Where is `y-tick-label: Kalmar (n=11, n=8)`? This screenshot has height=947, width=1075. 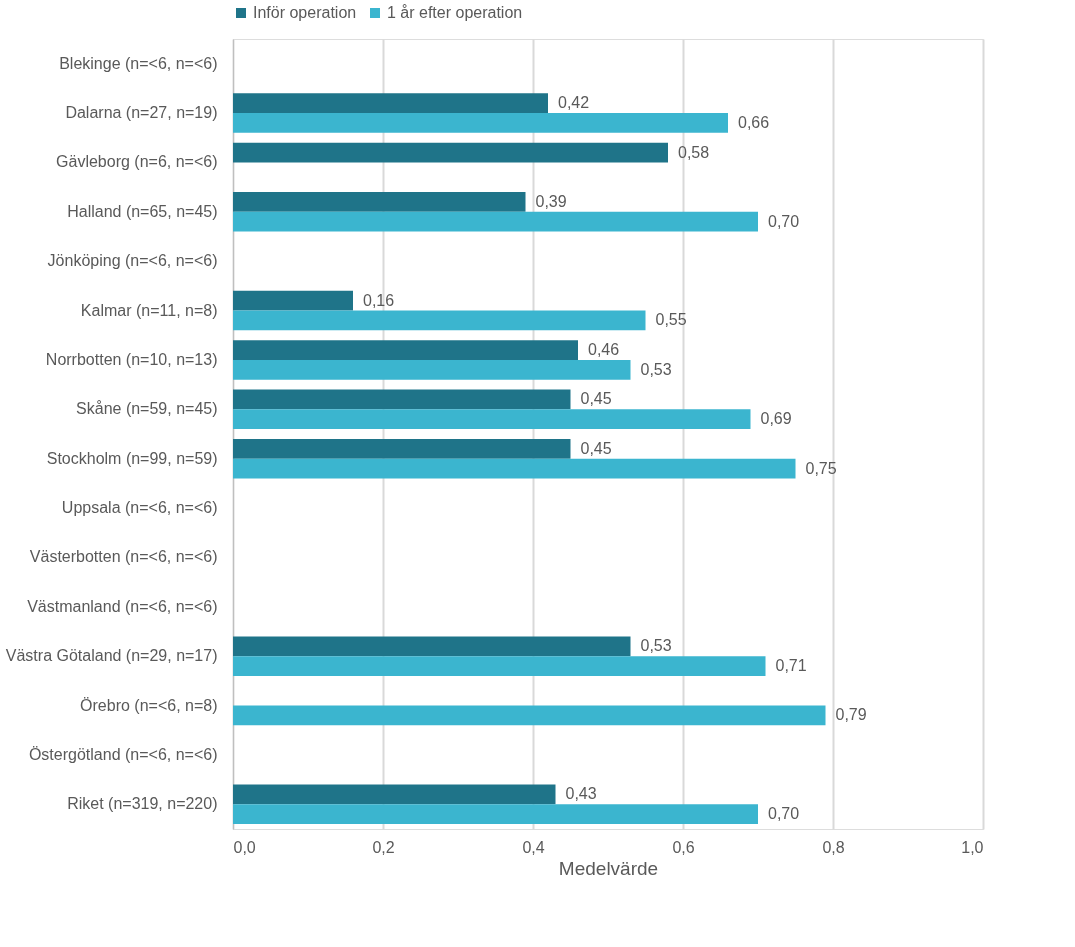 y-tick-label: Kalmar (n=11, n=8) is located at coordinates (149, 310).